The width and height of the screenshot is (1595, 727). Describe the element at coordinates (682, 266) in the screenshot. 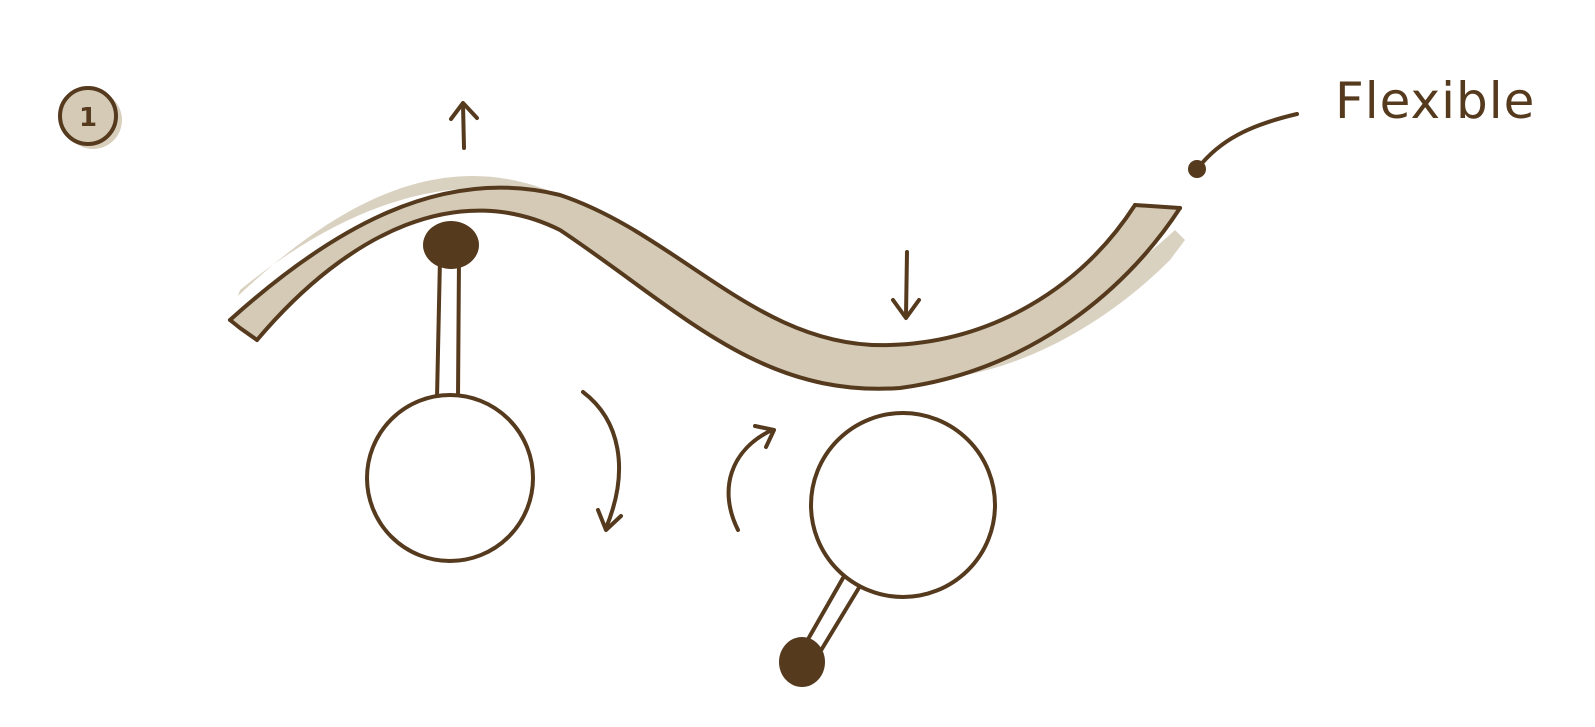

I see `band-top-edge` at that location.